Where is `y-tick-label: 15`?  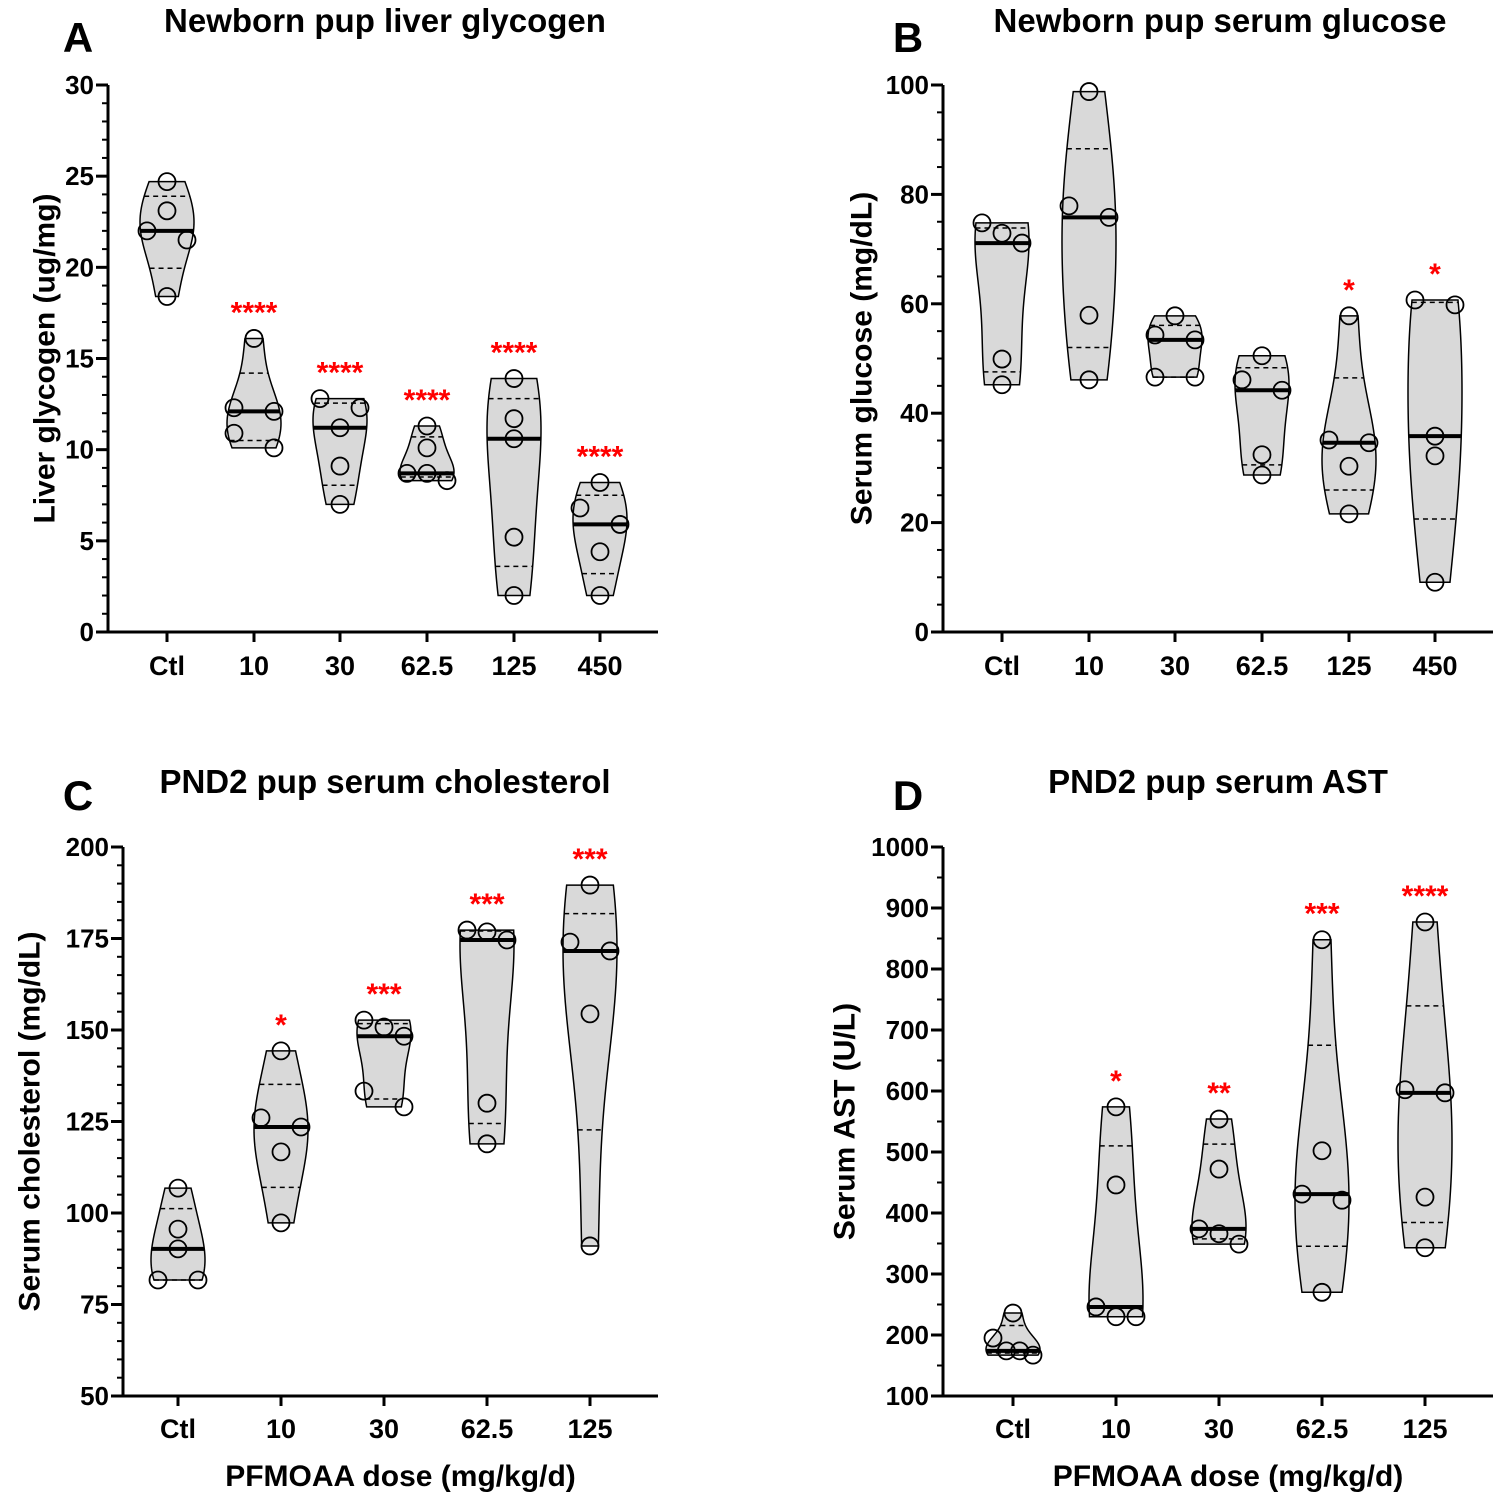
y-tick-label: 15 is located at coordinates (79, 359).